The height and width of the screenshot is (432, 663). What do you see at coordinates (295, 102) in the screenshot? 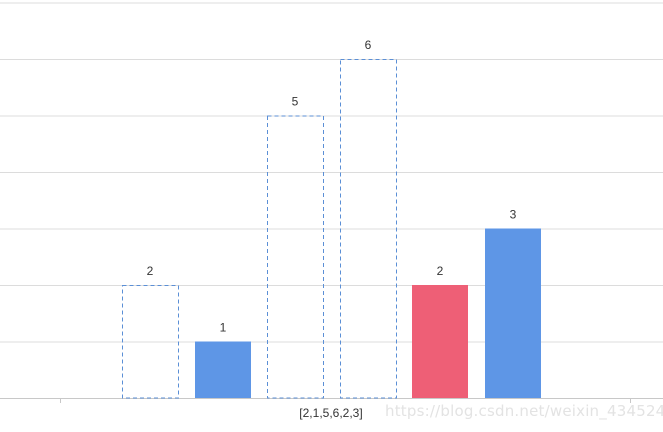
I see `bar-value-label: 5` at bounding box center [295, 102].